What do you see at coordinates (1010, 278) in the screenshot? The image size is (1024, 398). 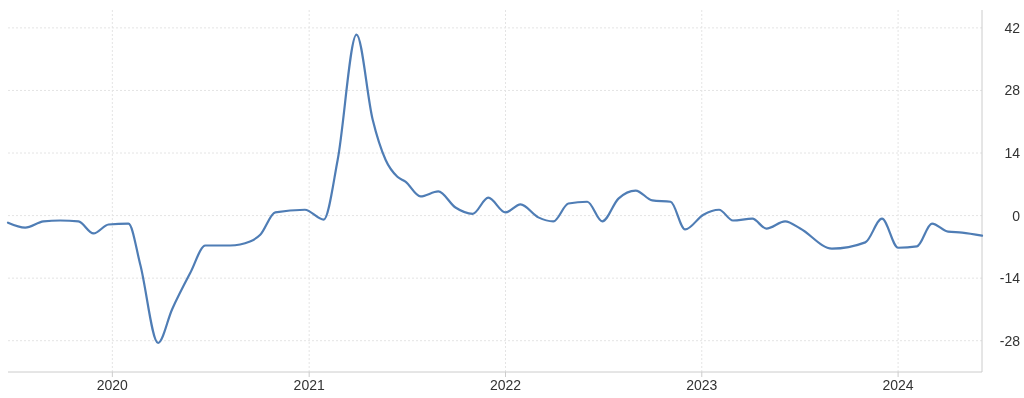 I see `y-tick-label: -14` at bounding box center [1010, 278].